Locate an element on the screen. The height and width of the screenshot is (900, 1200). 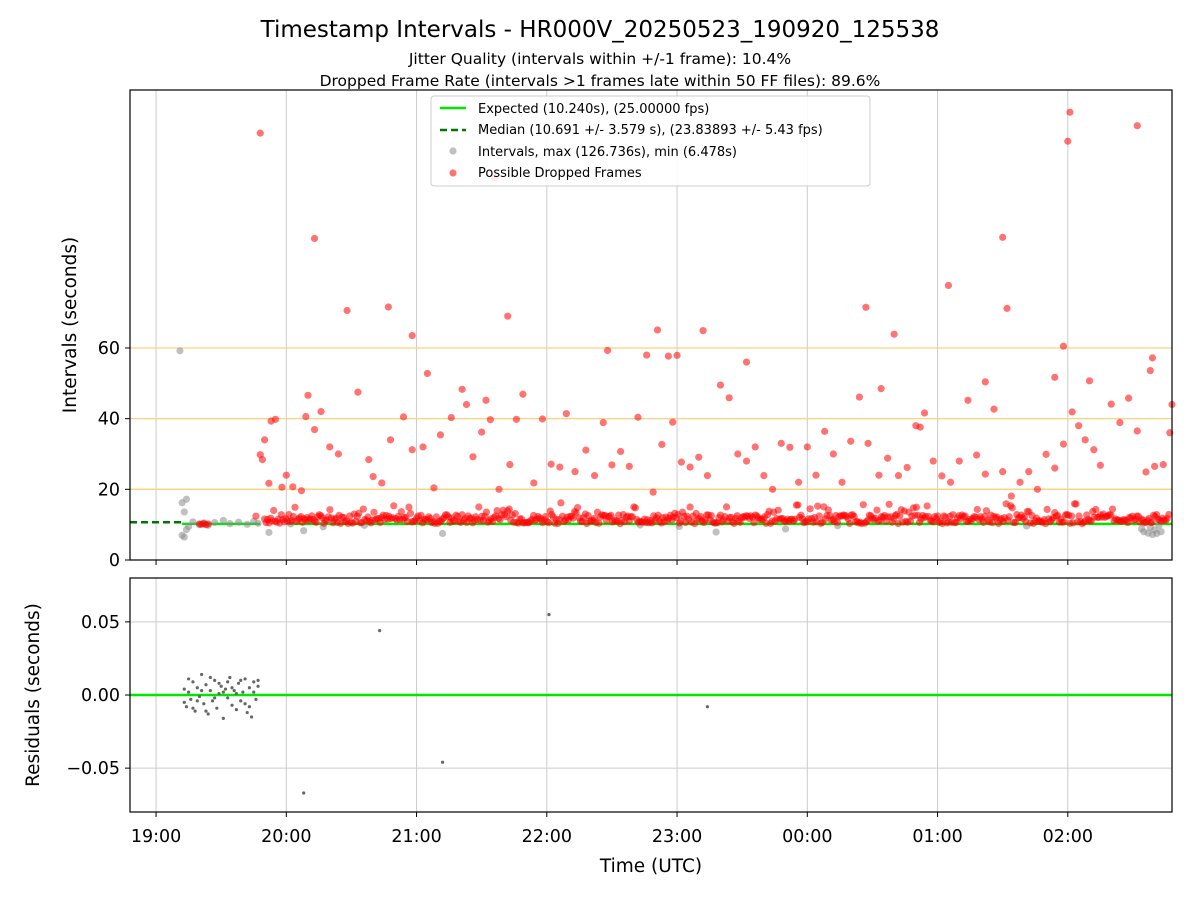
x-tick-label: 01:00 is located at coordinates (937, 837).